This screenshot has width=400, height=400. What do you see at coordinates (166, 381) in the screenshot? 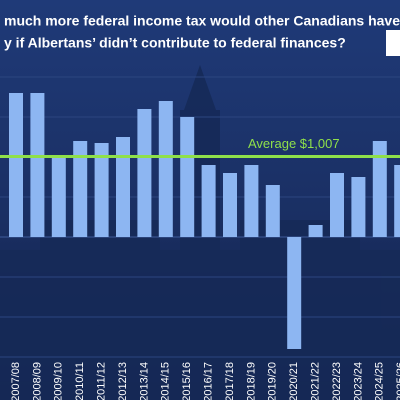
I see `x-tick-label: 2014/15` at bounding box center [166, 381].